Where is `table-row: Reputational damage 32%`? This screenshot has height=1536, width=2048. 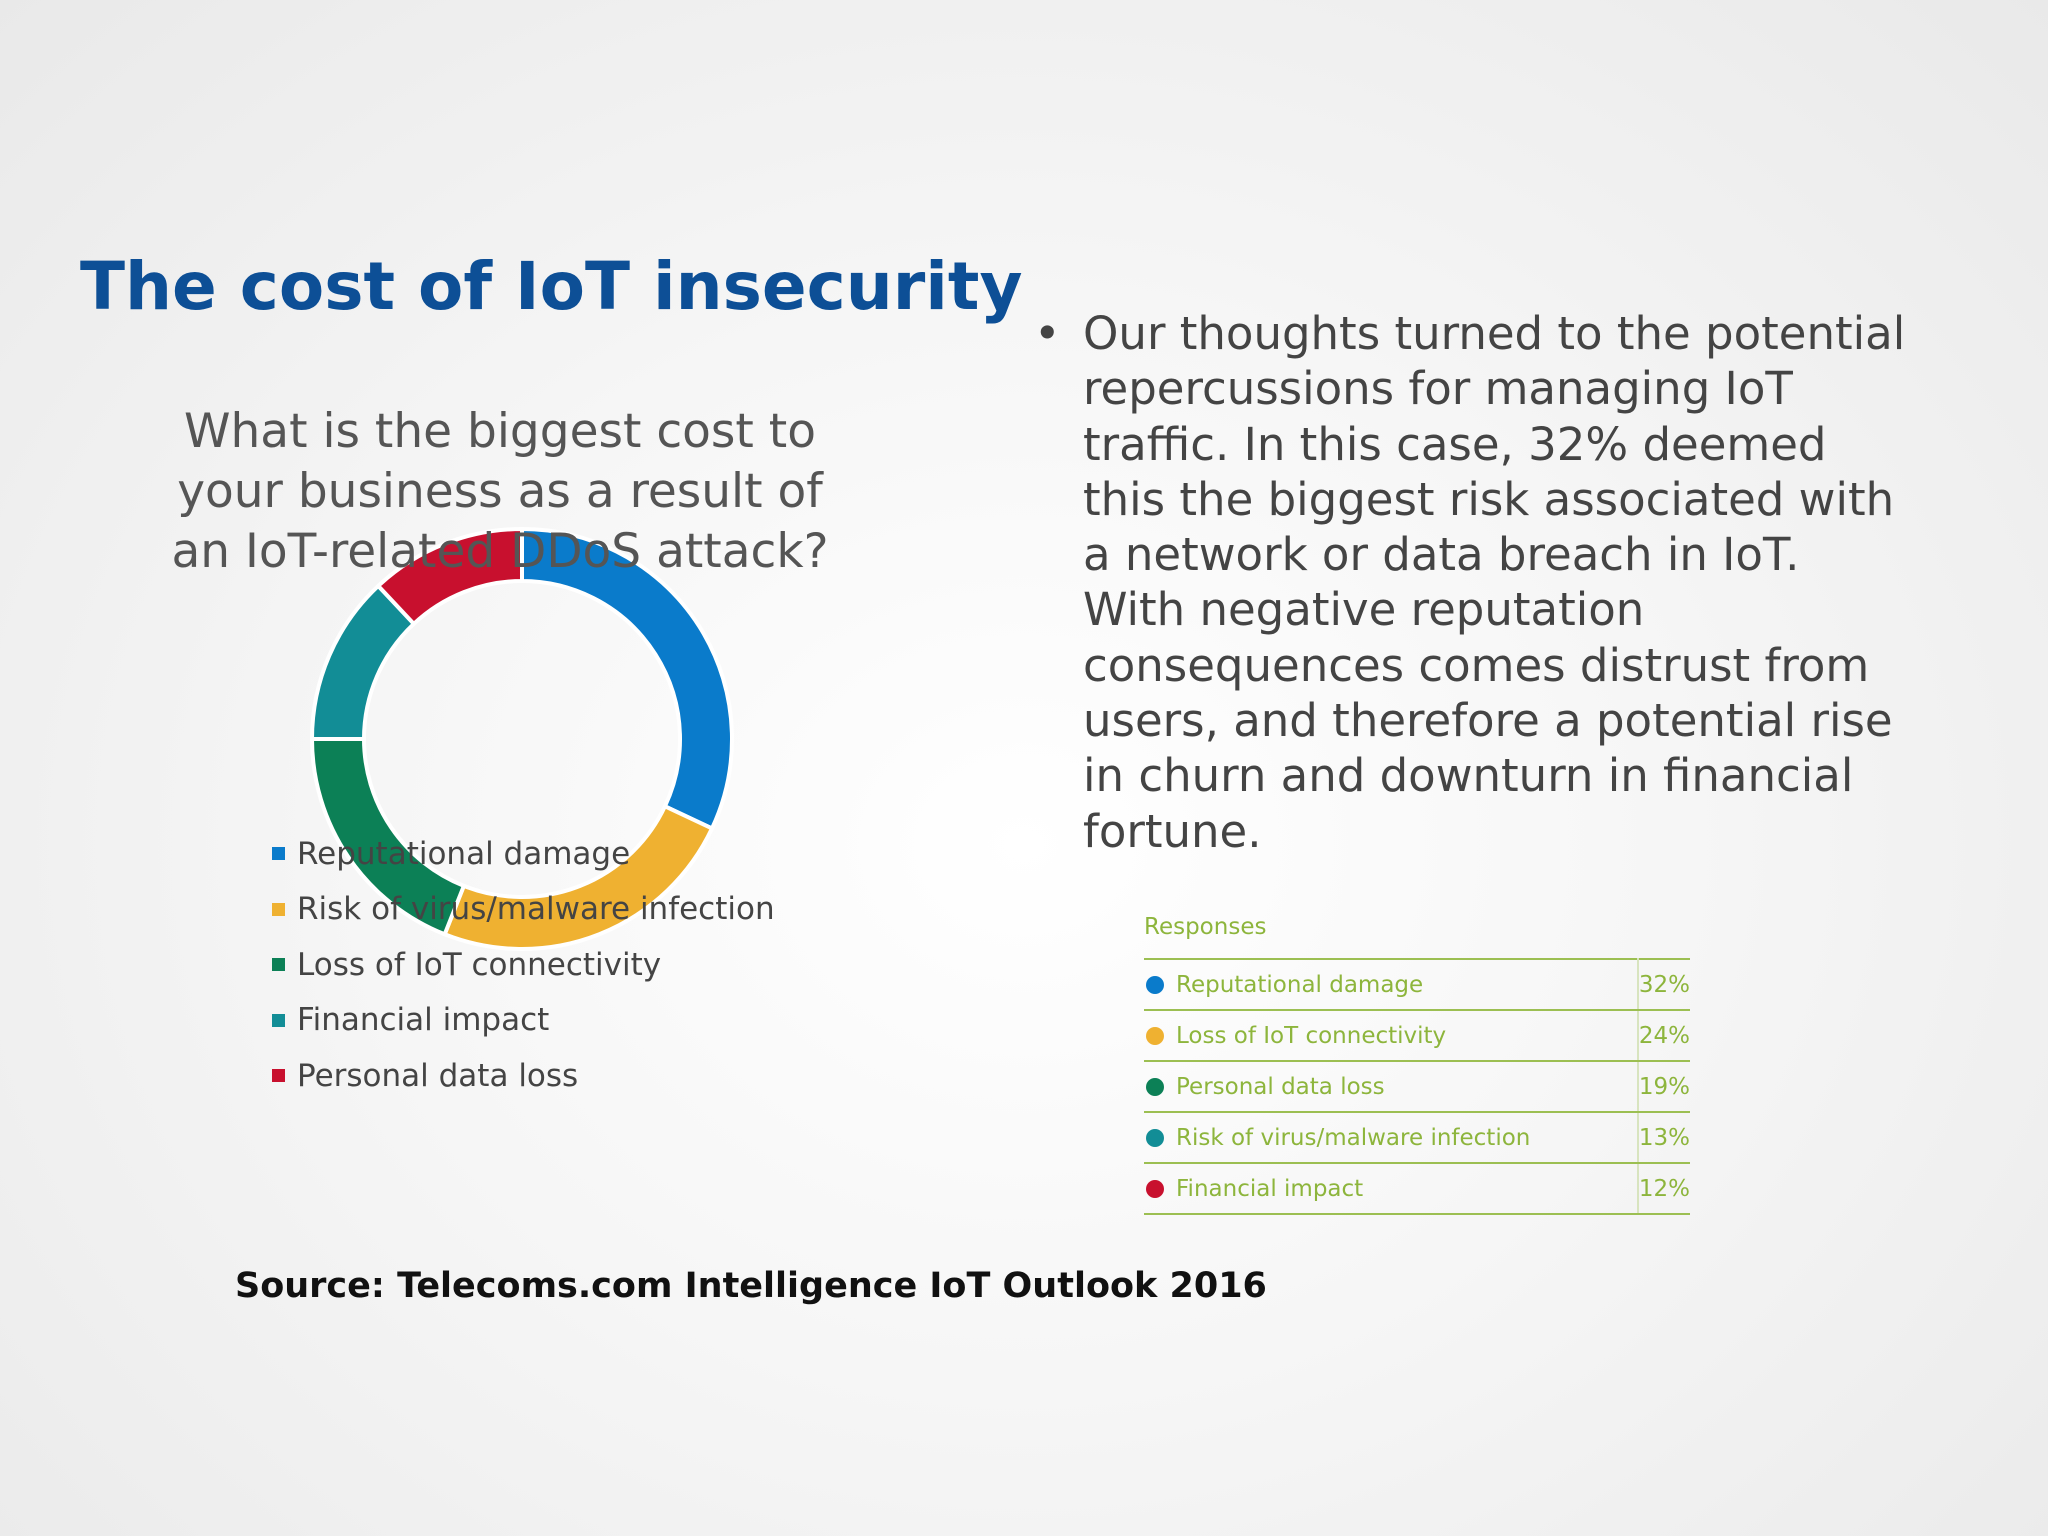
table-row: Reputational damage 32% is located at coordinates (1417, 985).